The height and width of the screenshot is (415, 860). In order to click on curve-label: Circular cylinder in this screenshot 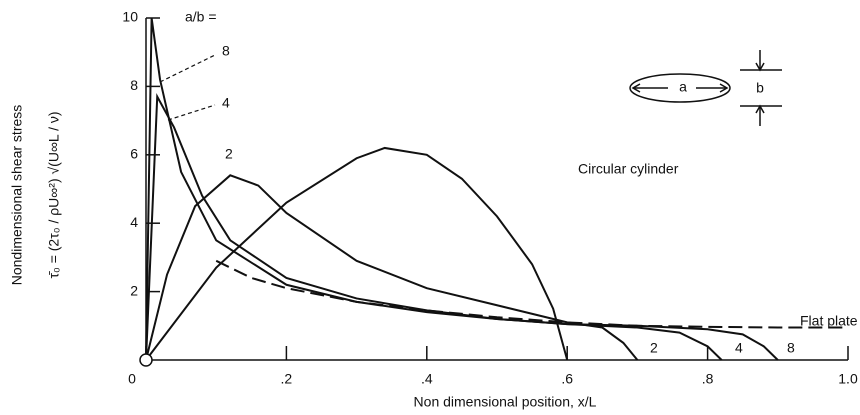, I will do `click(628, 169)`.